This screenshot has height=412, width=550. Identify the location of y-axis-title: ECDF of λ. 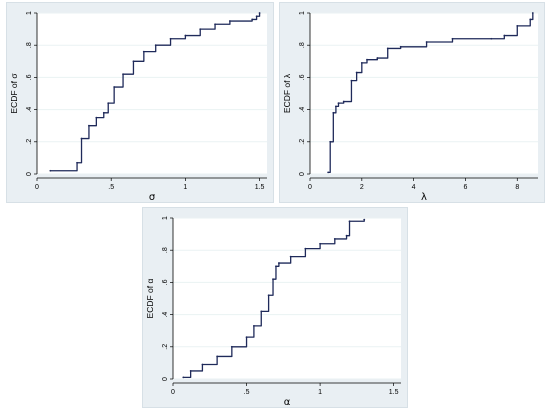
(287, 93).